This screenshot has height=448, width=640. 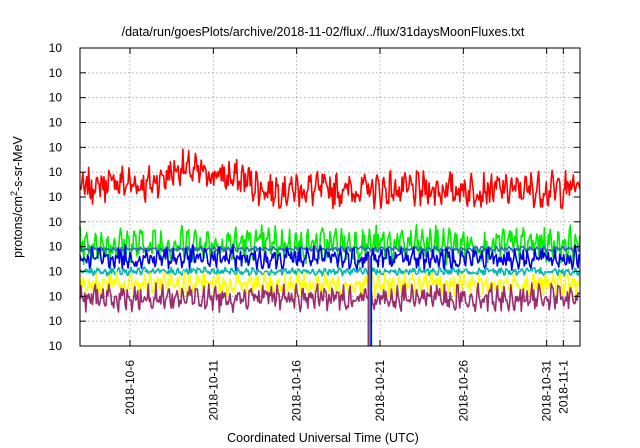 What do you see at coordinates (213, 390) in the screenshot?
I see `x-tick-label: 2018-10-11` at bounding box center [213, 390].